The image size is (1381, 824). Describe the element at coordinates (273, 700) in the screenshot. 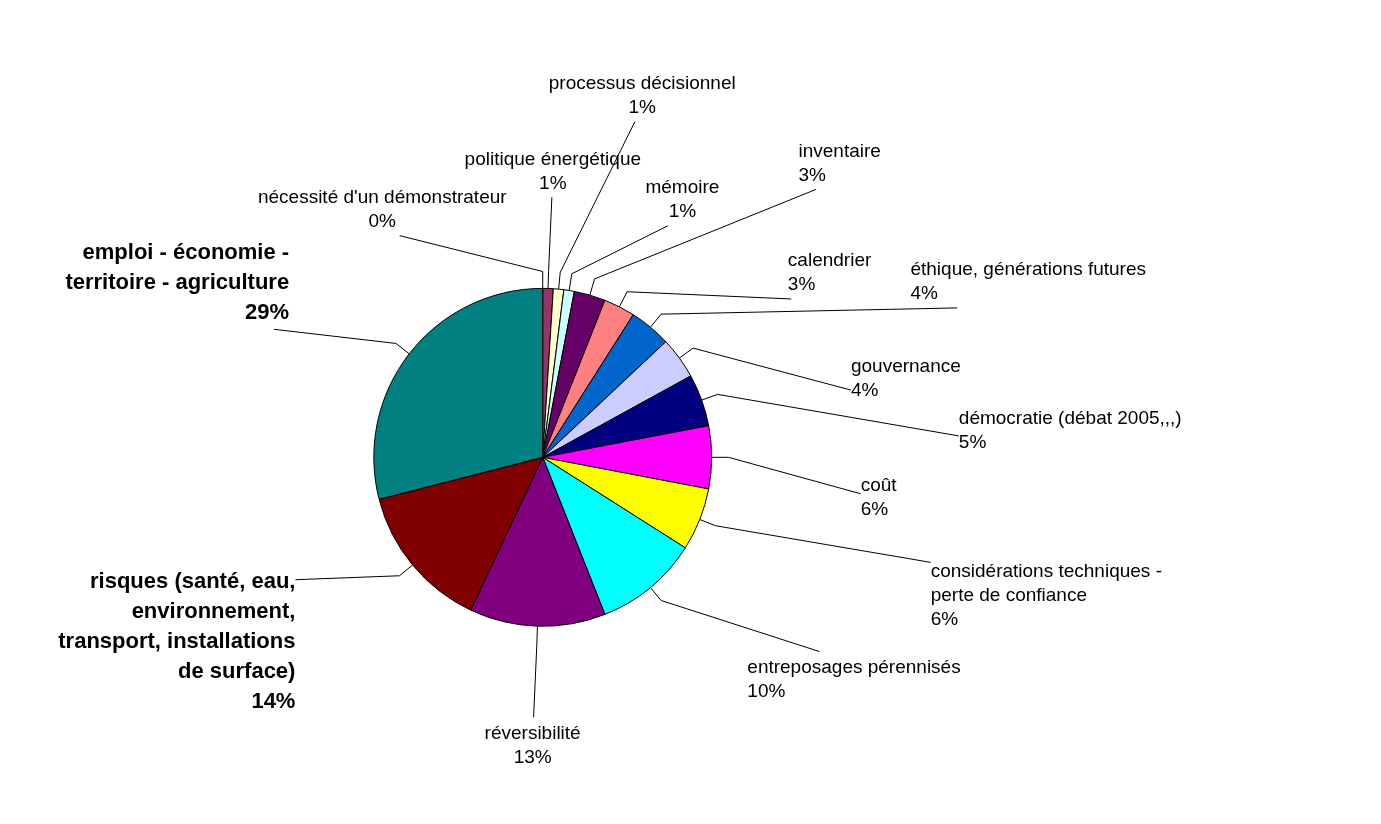

I see `data-label: 14%` at that location.